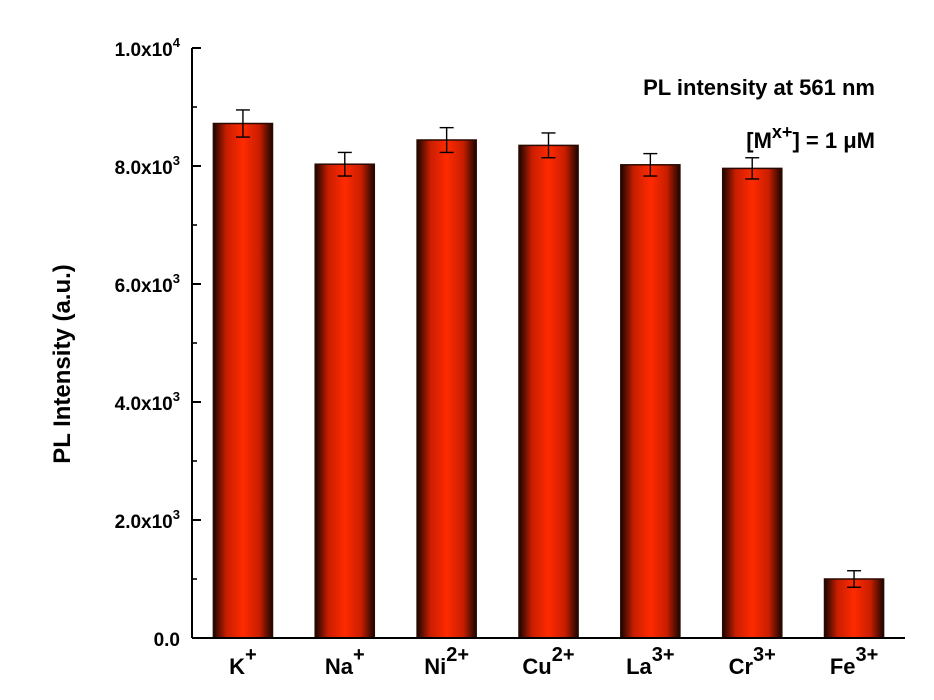  I want to click on annotation-line-2: [Mx+] = 1 μM, so click(810, 137).